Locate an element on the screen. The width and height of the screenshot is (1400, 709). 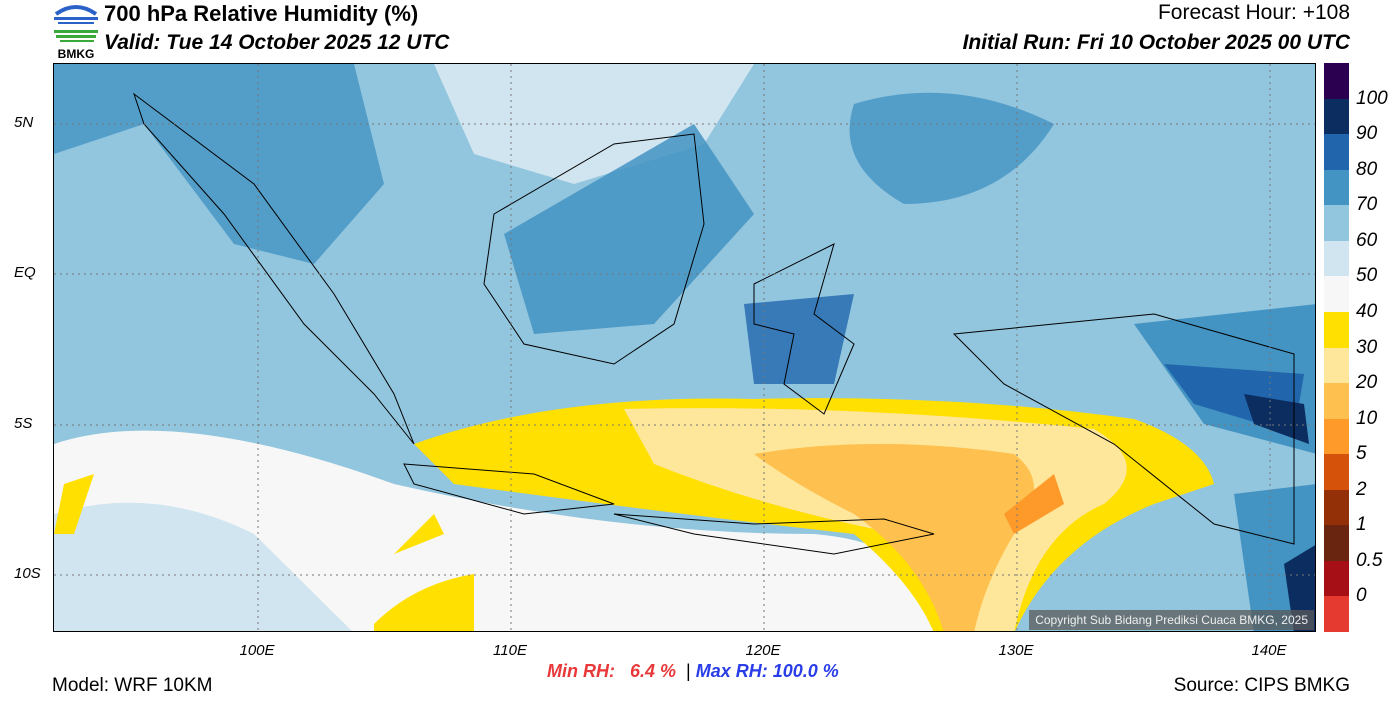
colorbar-label: 0.5 is located at coordinates (1369, 560).